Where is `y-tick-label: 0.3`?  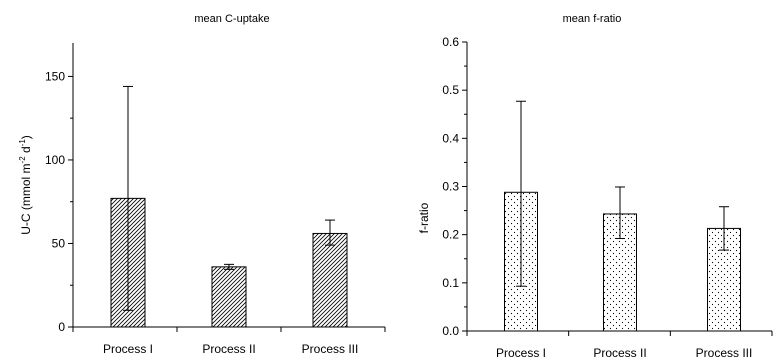
y-tick-label: 0.3 is located at coordinates (450, 187).